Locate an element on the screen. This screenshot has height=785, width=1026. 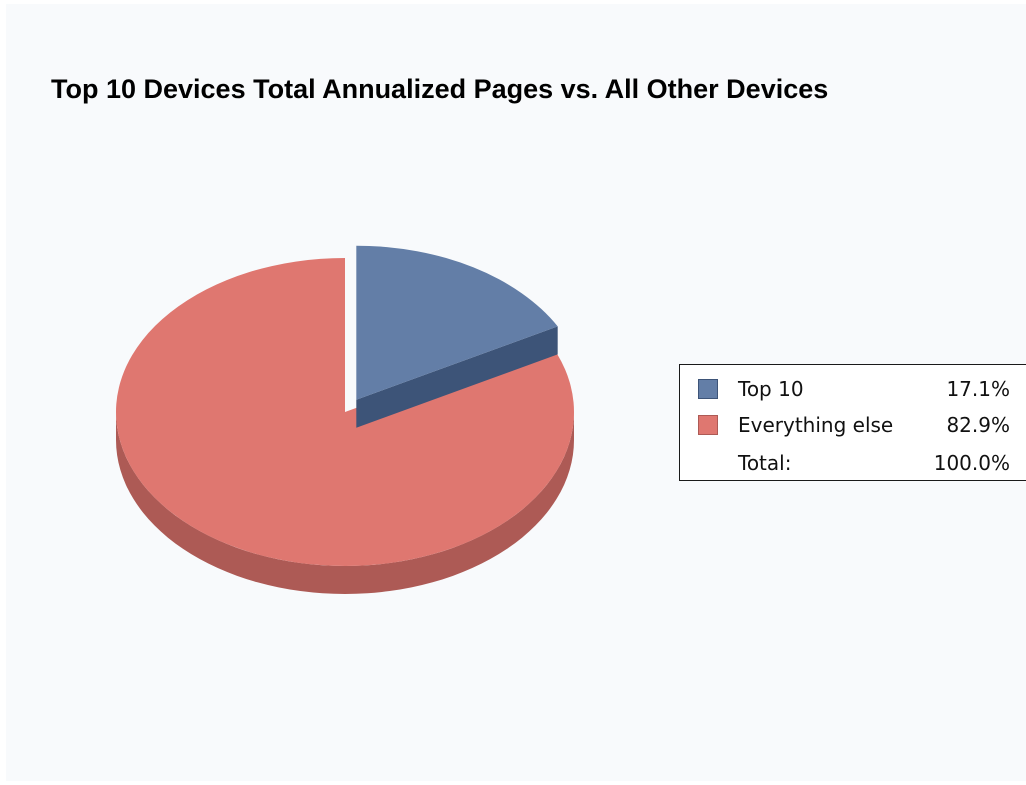
legend-total-value: 100.0% is located at coordinates (971, 463).